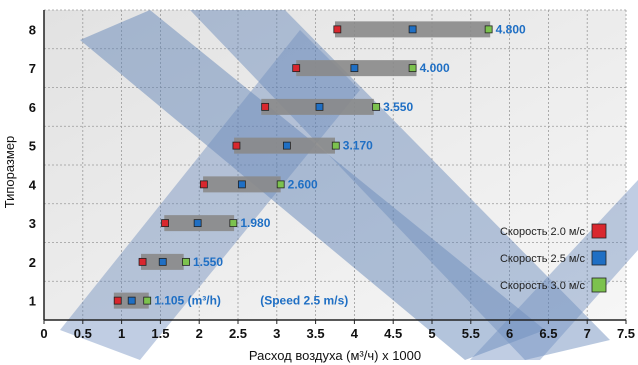  What do you see at coordinates (335, 355) in the screenshot?
I see `x-axis-title: Расход воздуха (м³/ч) х 1000` at bounding box center [335, 355].